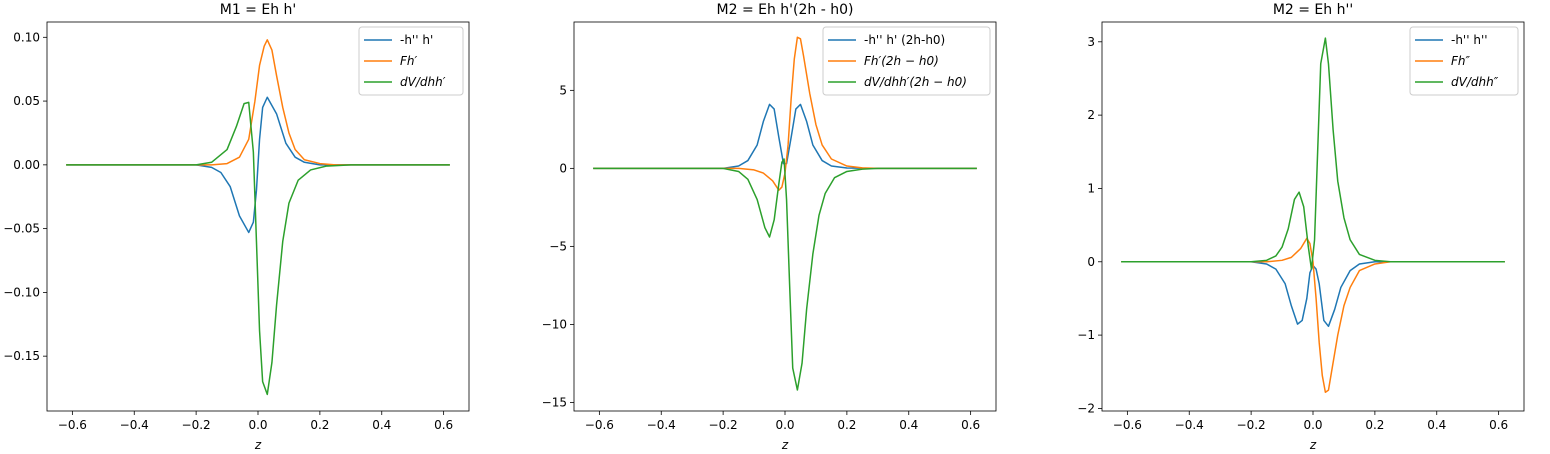 The height and width of the screenshot is (454, 1550). I want to click on legend: -h'' h'' Fh″ dV/dhh″, so click(1464, 61).